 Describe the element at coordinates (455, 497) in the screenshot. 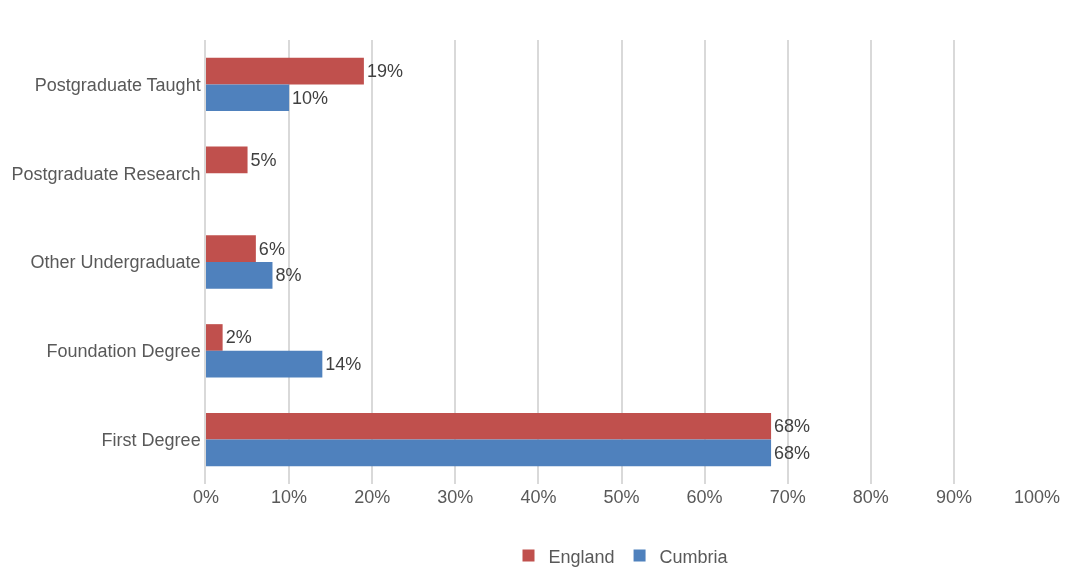

I see `x-tick-label: 30%` at that location.